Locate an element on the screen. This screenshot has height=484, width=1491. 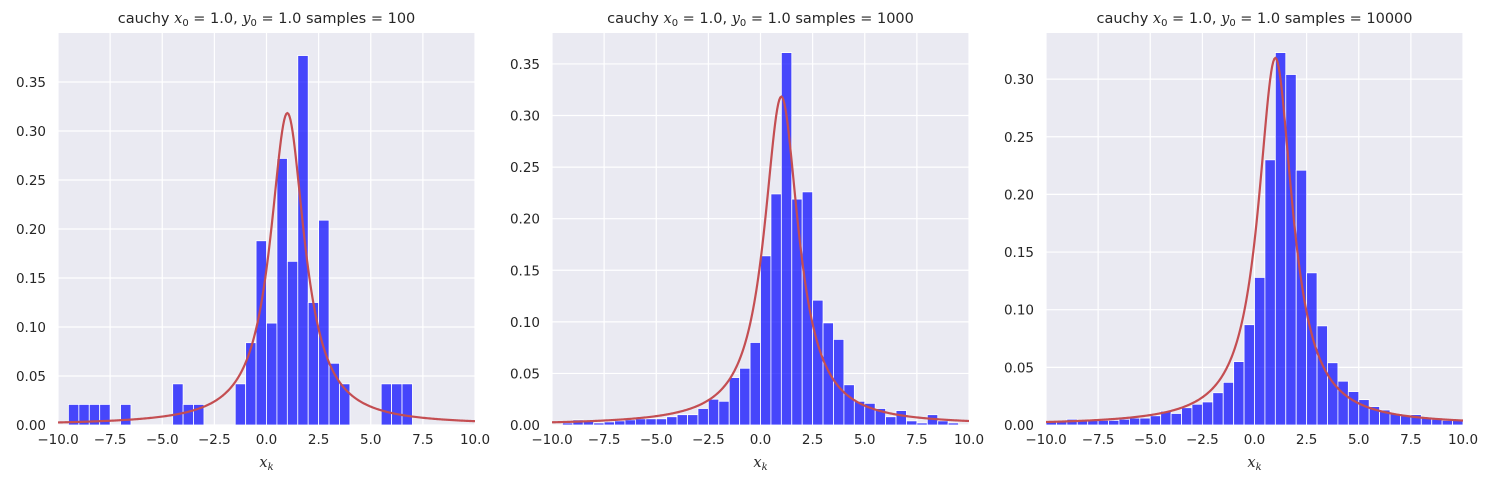
y-tick-label: 0.30 is located at coordinates (1019, 80).